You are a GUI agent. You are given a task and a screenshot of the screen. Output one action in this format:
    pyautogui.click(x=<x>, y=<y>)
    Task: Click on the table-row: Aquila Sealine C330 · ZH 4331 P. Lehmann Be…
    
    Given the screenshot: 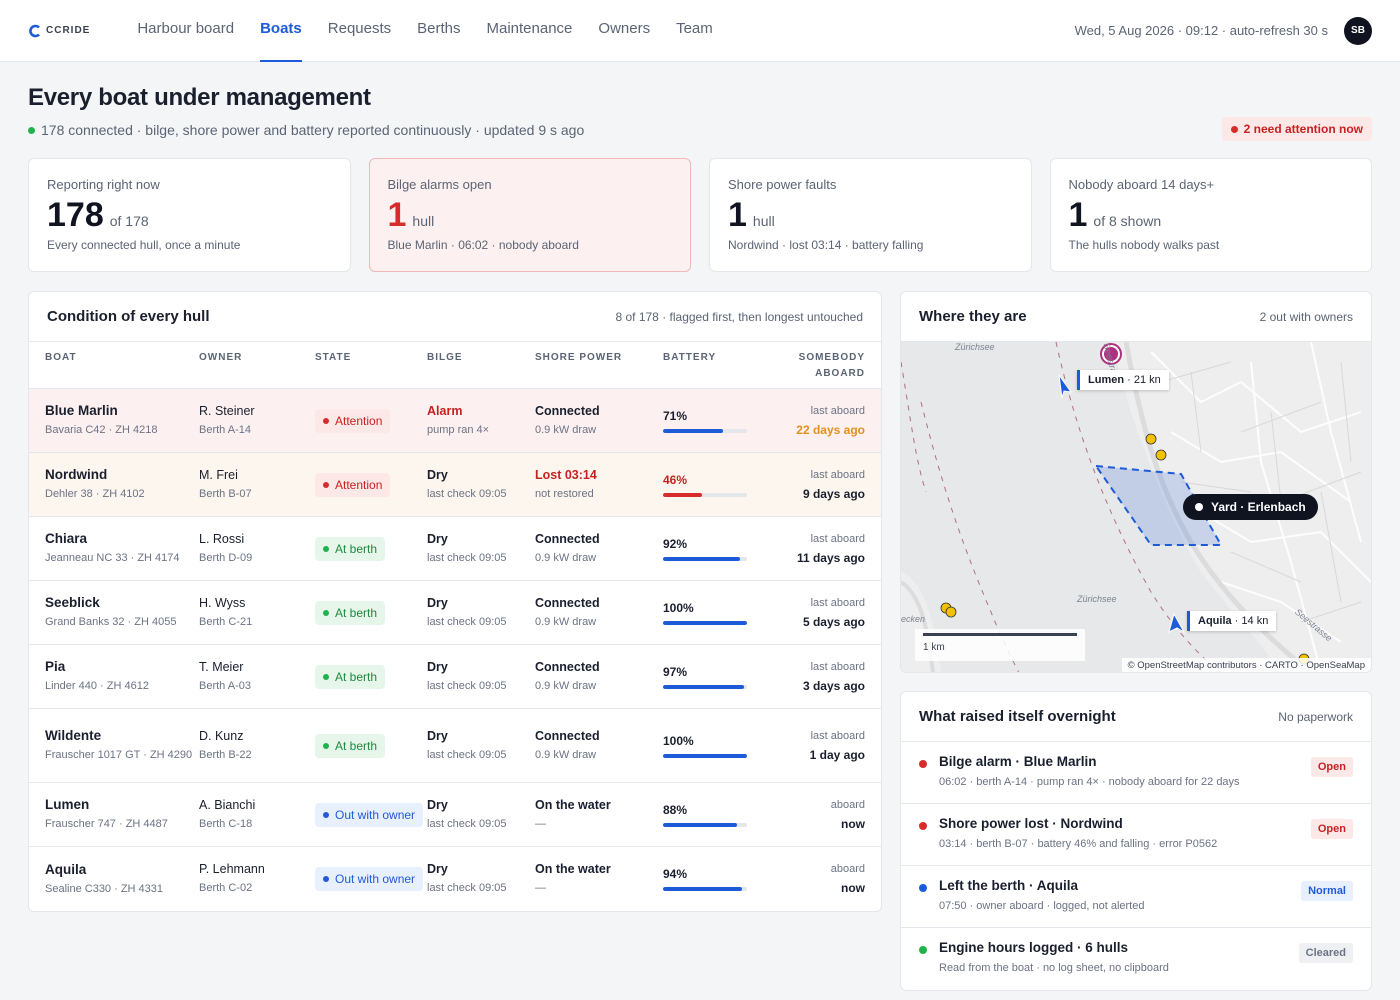 What is the action you would take?
    pyautogui.click(x=455, y=879)
    